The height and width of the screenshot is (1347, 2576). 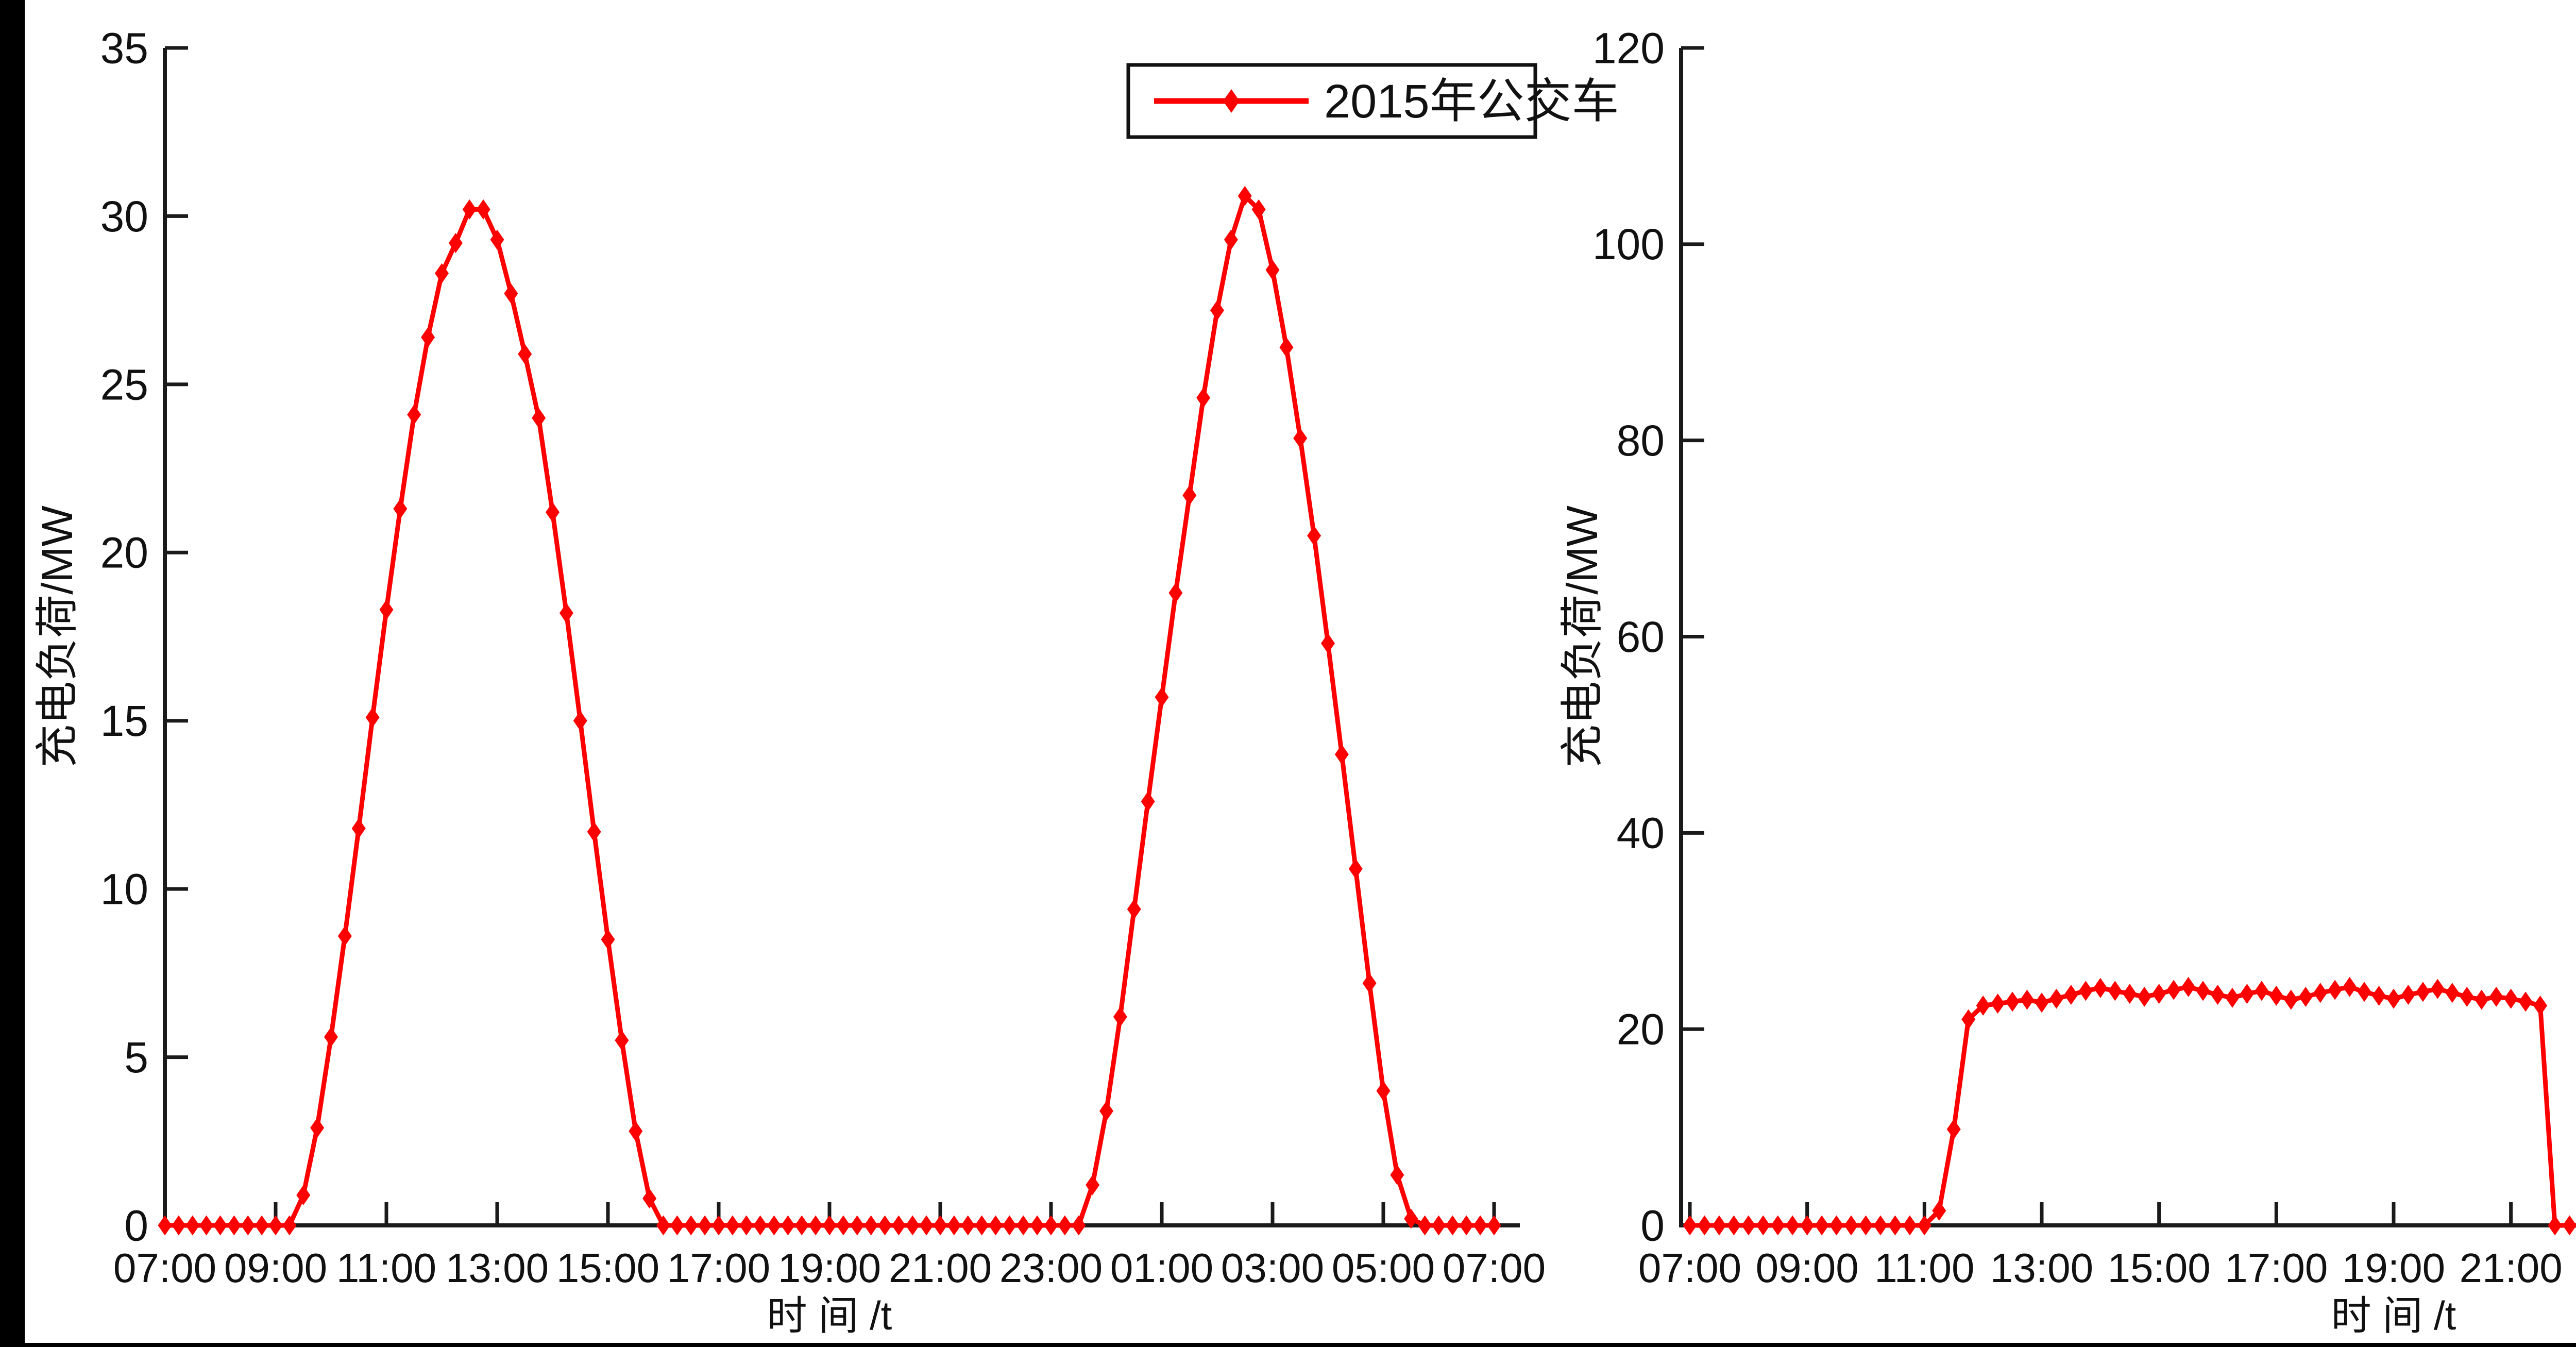 What do you see at coordinates (1641, 637) in the screenshot?
I see `taxi-ytick-label: 60` at bounding box center [1641, 637].